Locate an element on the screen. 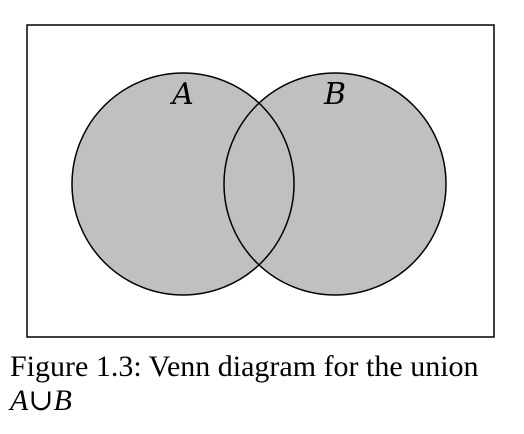  caption-line-2: A∪B is located at coordinates (41, 400).